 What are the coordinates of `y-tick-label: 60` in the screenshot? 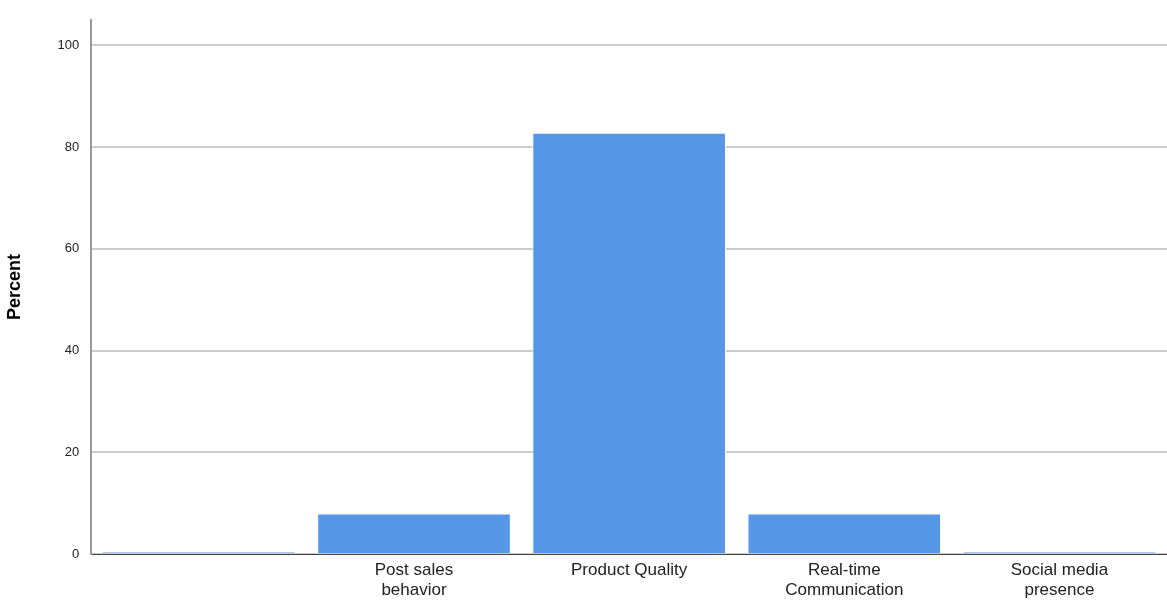 It's located at (72, 248).